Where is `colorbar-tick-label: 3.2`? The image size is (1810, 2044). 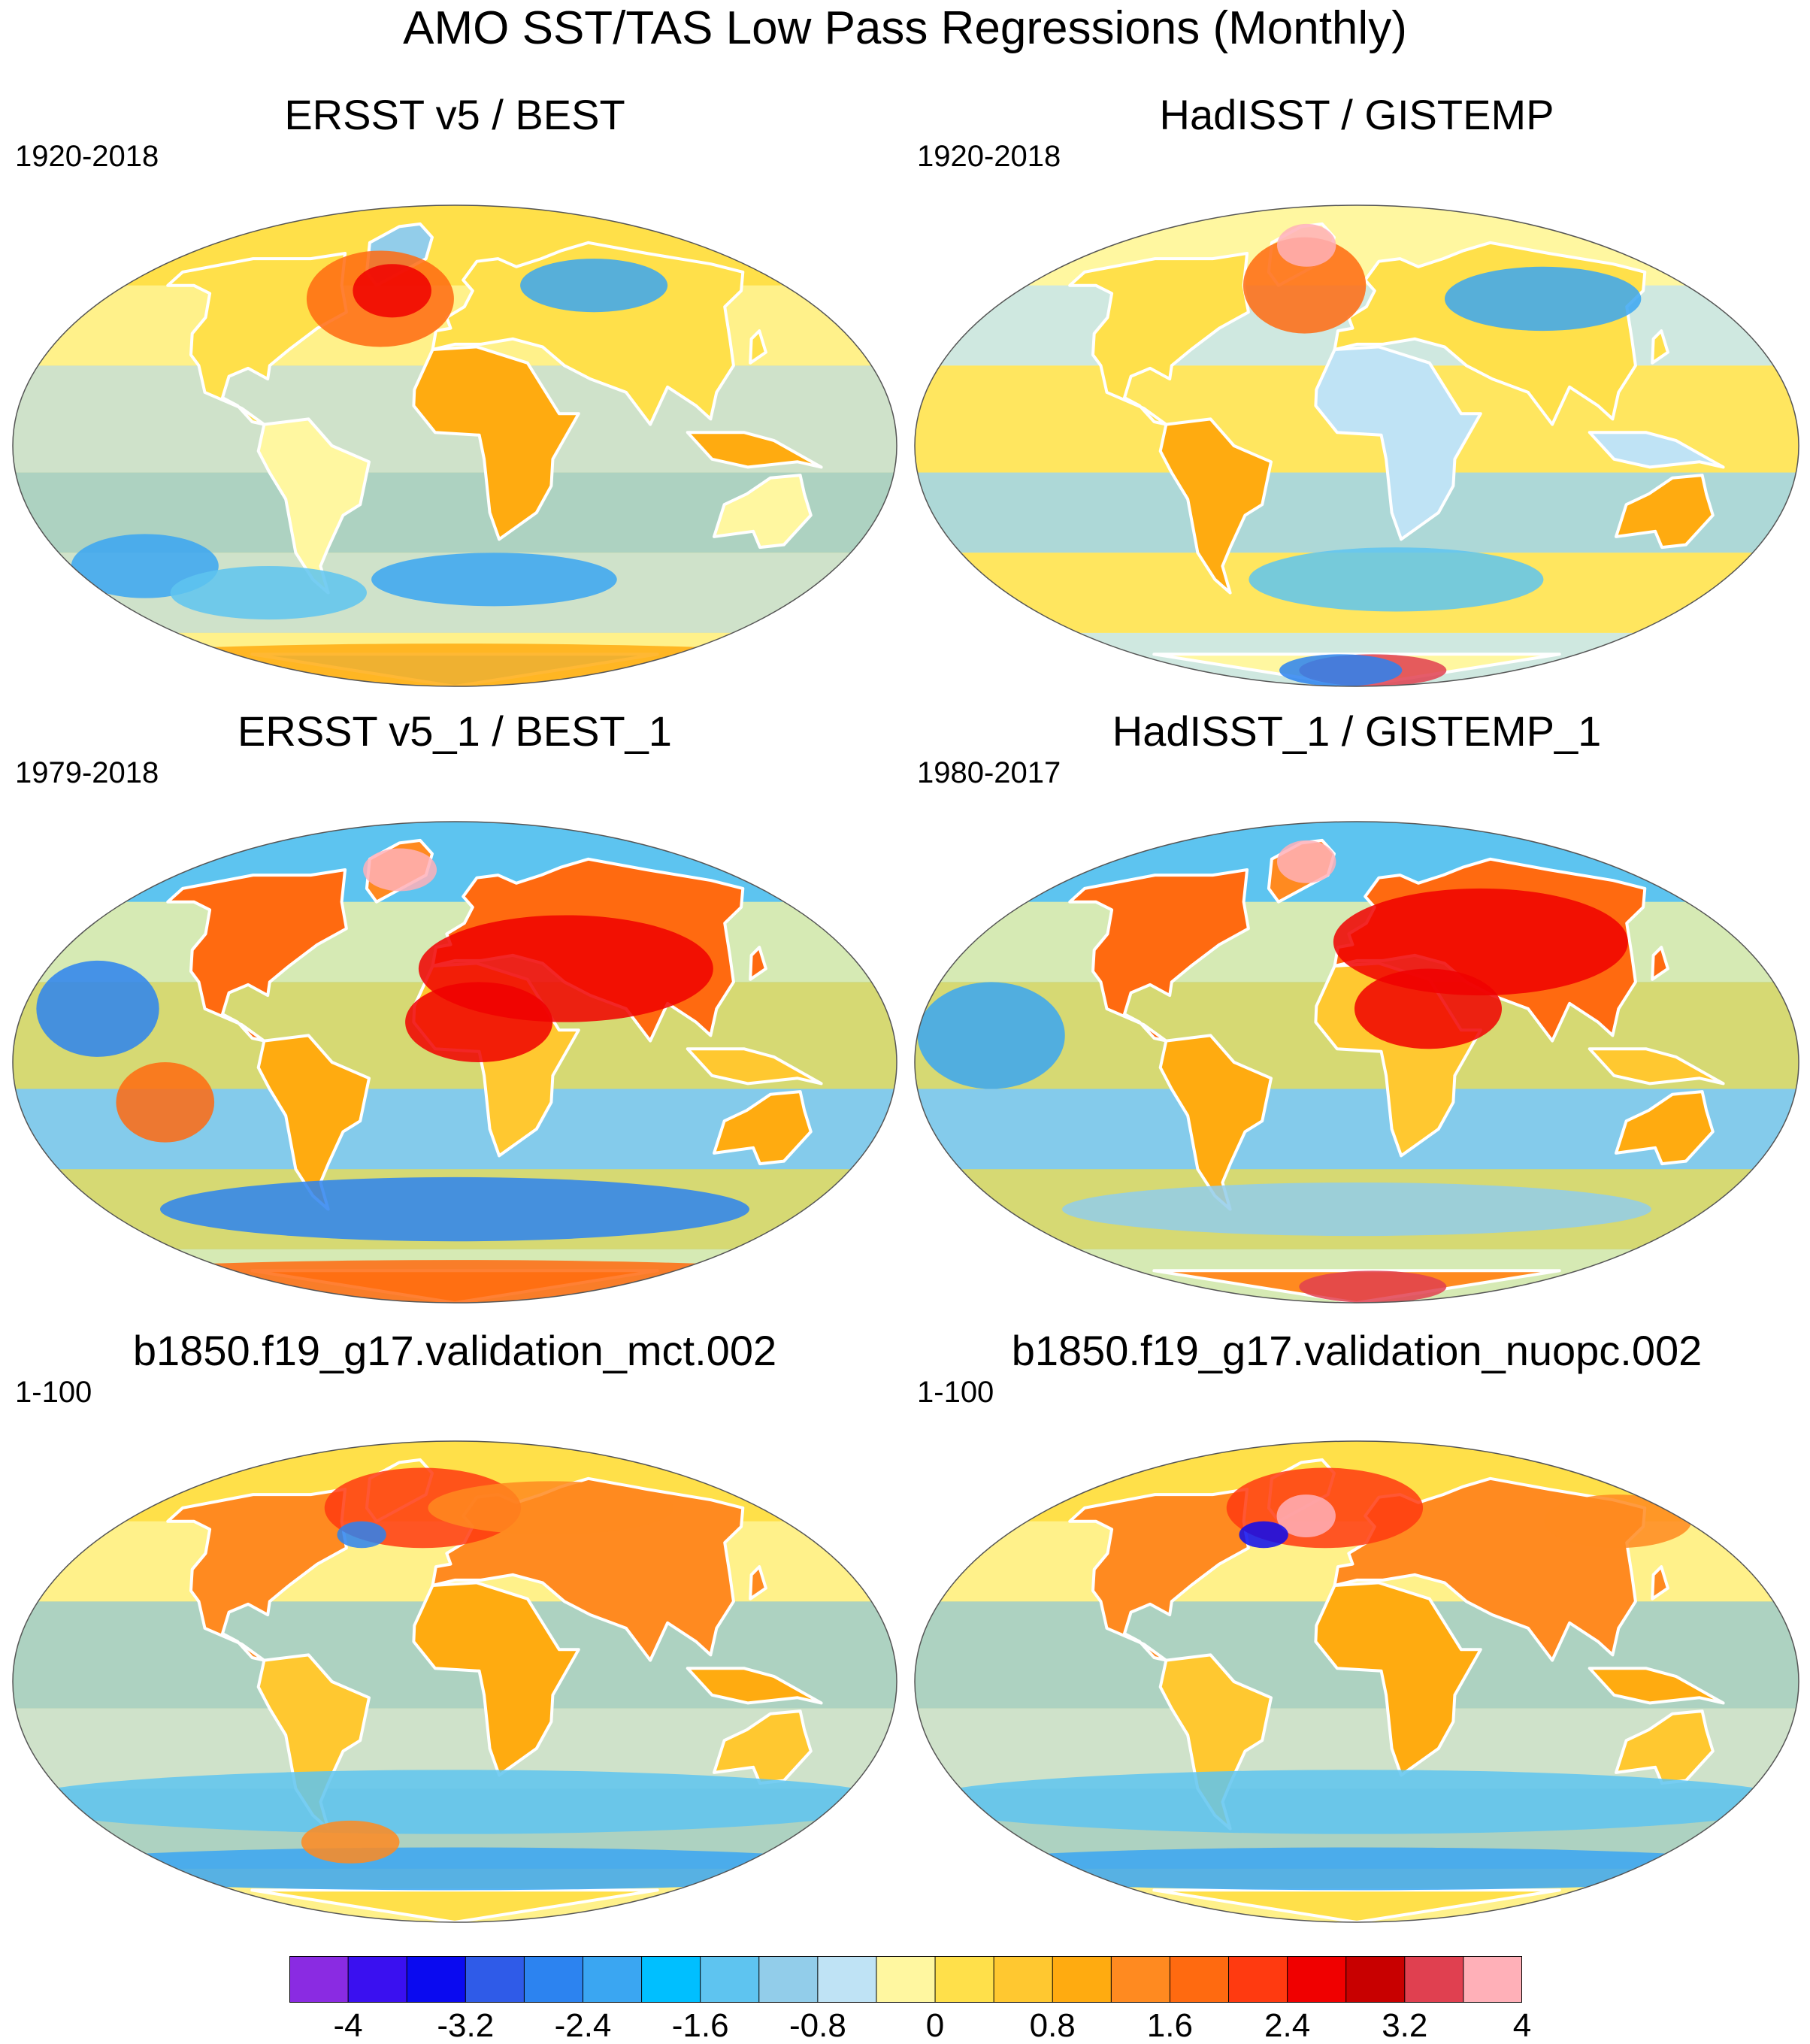
colorbar-tick-label: 3.2 is located at coordinates (1405, 2025).